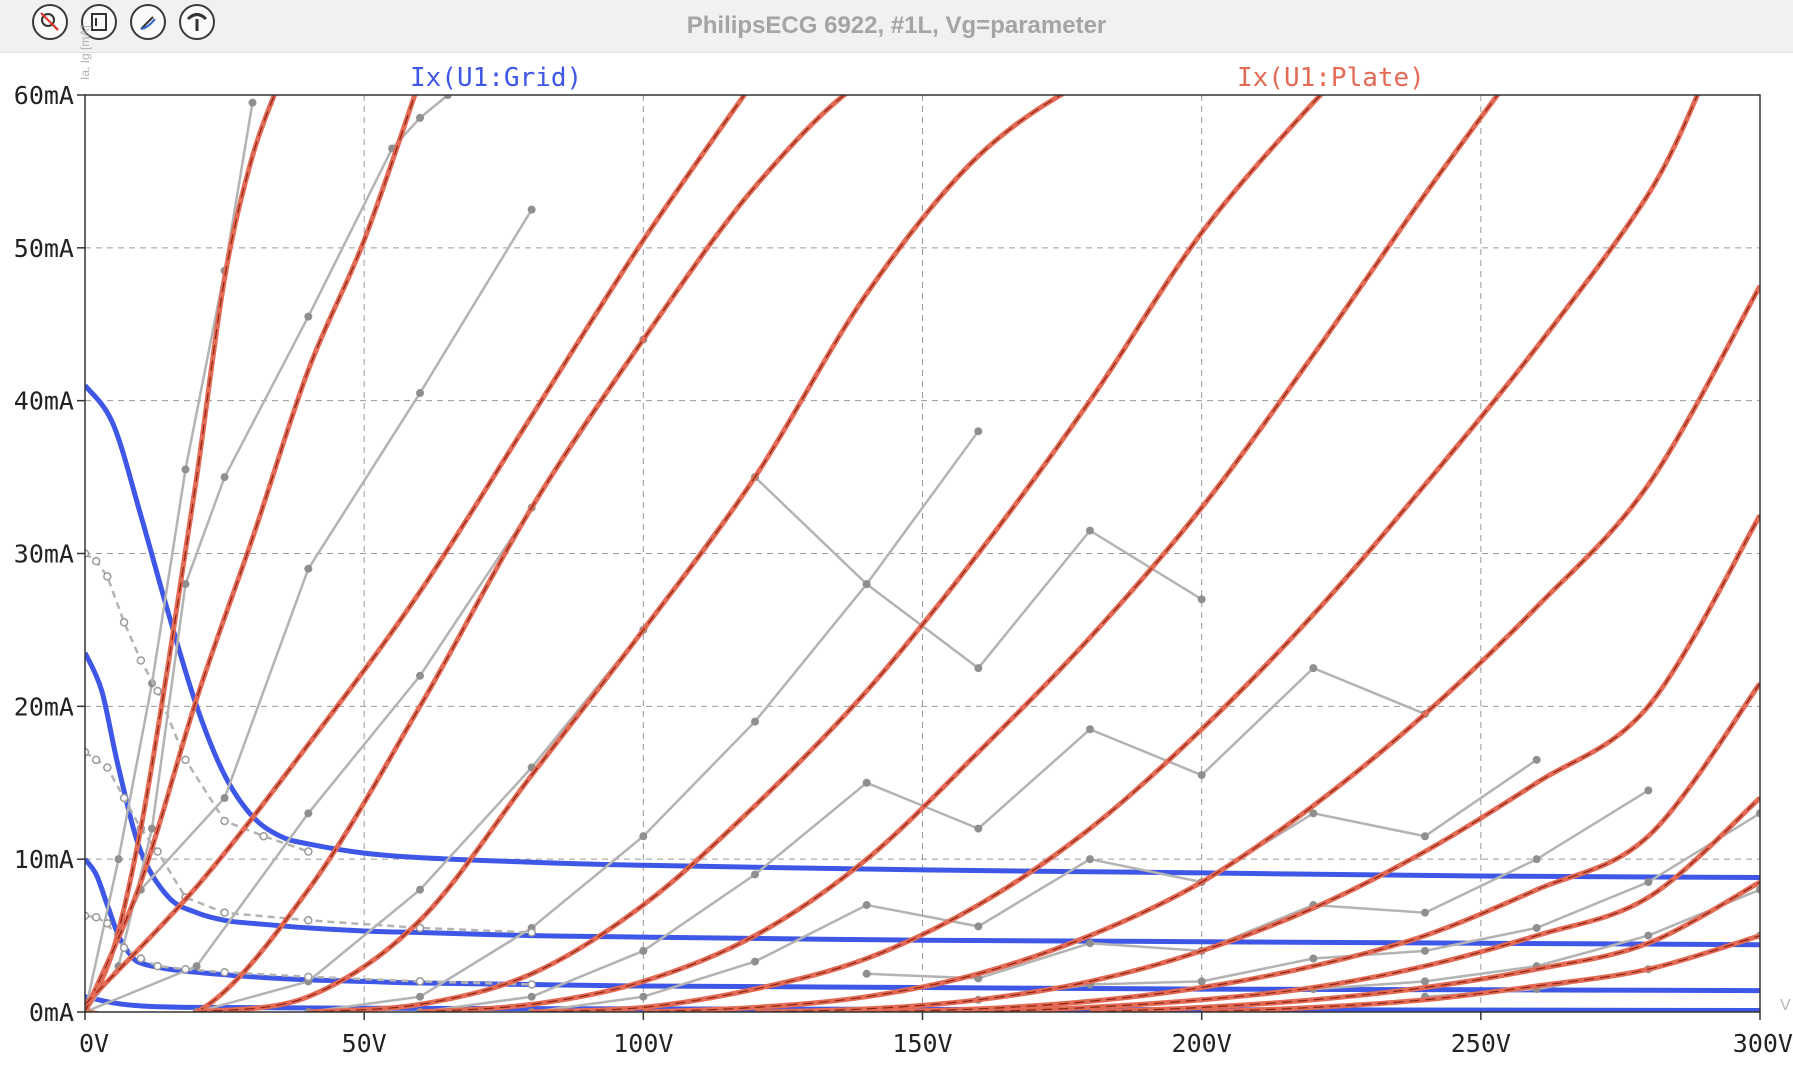 The image size is (1793, 1067). Describe the element at coordinates (1481, 1043) in the screenshot. I see `x-tick-label: 250V` at that location.